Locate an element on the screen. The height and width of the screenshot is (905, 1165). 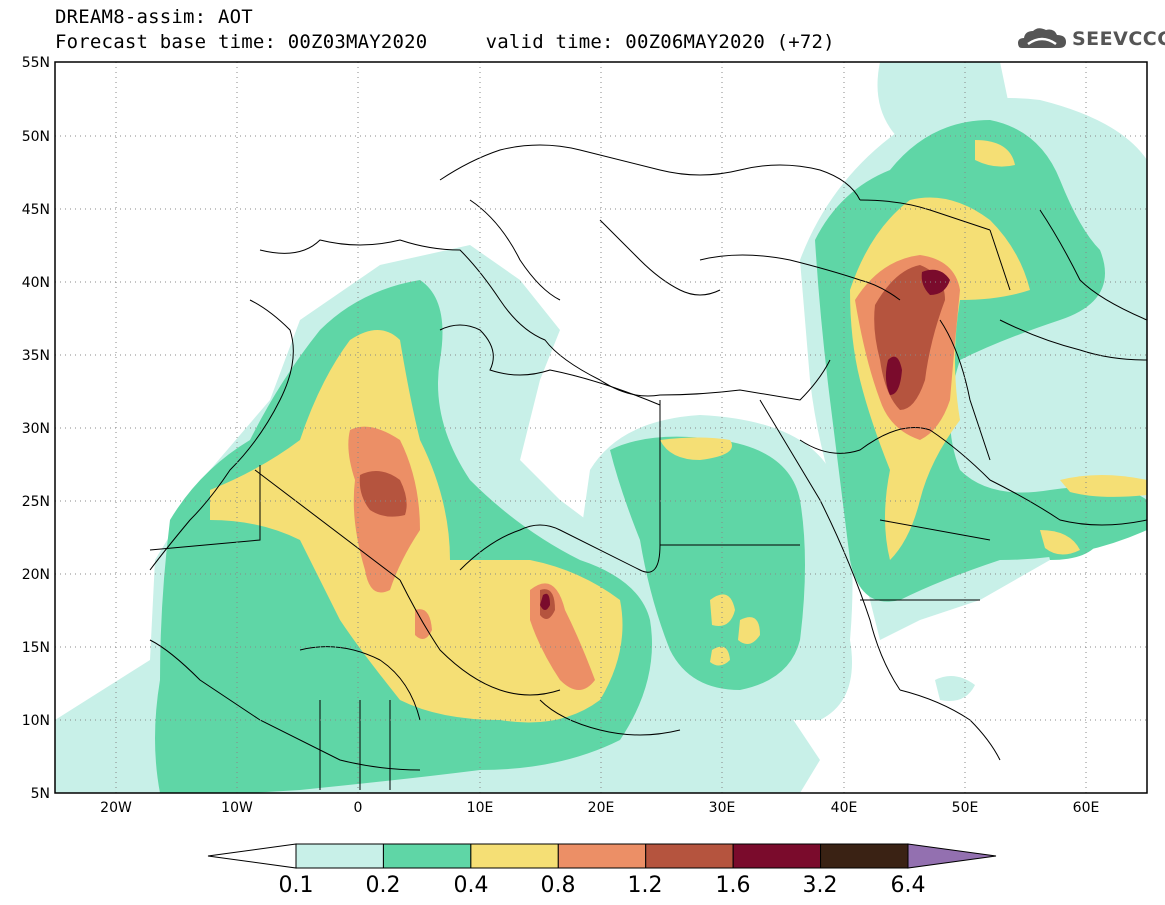
colorbar-over-triangle is located at coordinates (952, 856).